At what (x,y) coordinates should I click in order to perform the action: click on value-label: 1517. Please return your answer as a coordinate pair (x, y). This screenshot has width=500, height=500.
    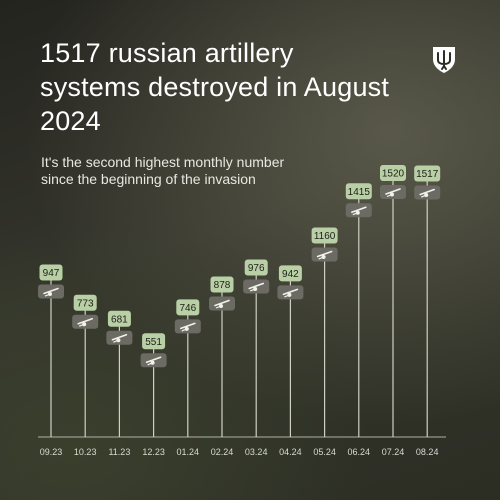
    Looking at the image, I should click on (427, 174).